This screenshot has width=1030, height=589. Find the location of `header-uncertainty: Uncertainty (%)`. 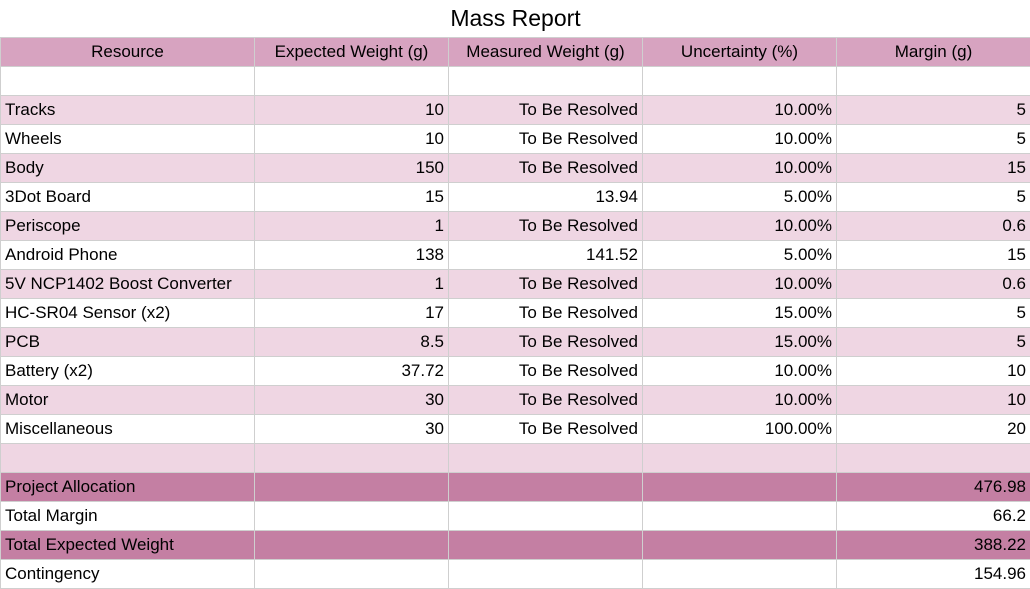

header-uncertainty: Uncertainty (%) is located at coordinates (739, 52).